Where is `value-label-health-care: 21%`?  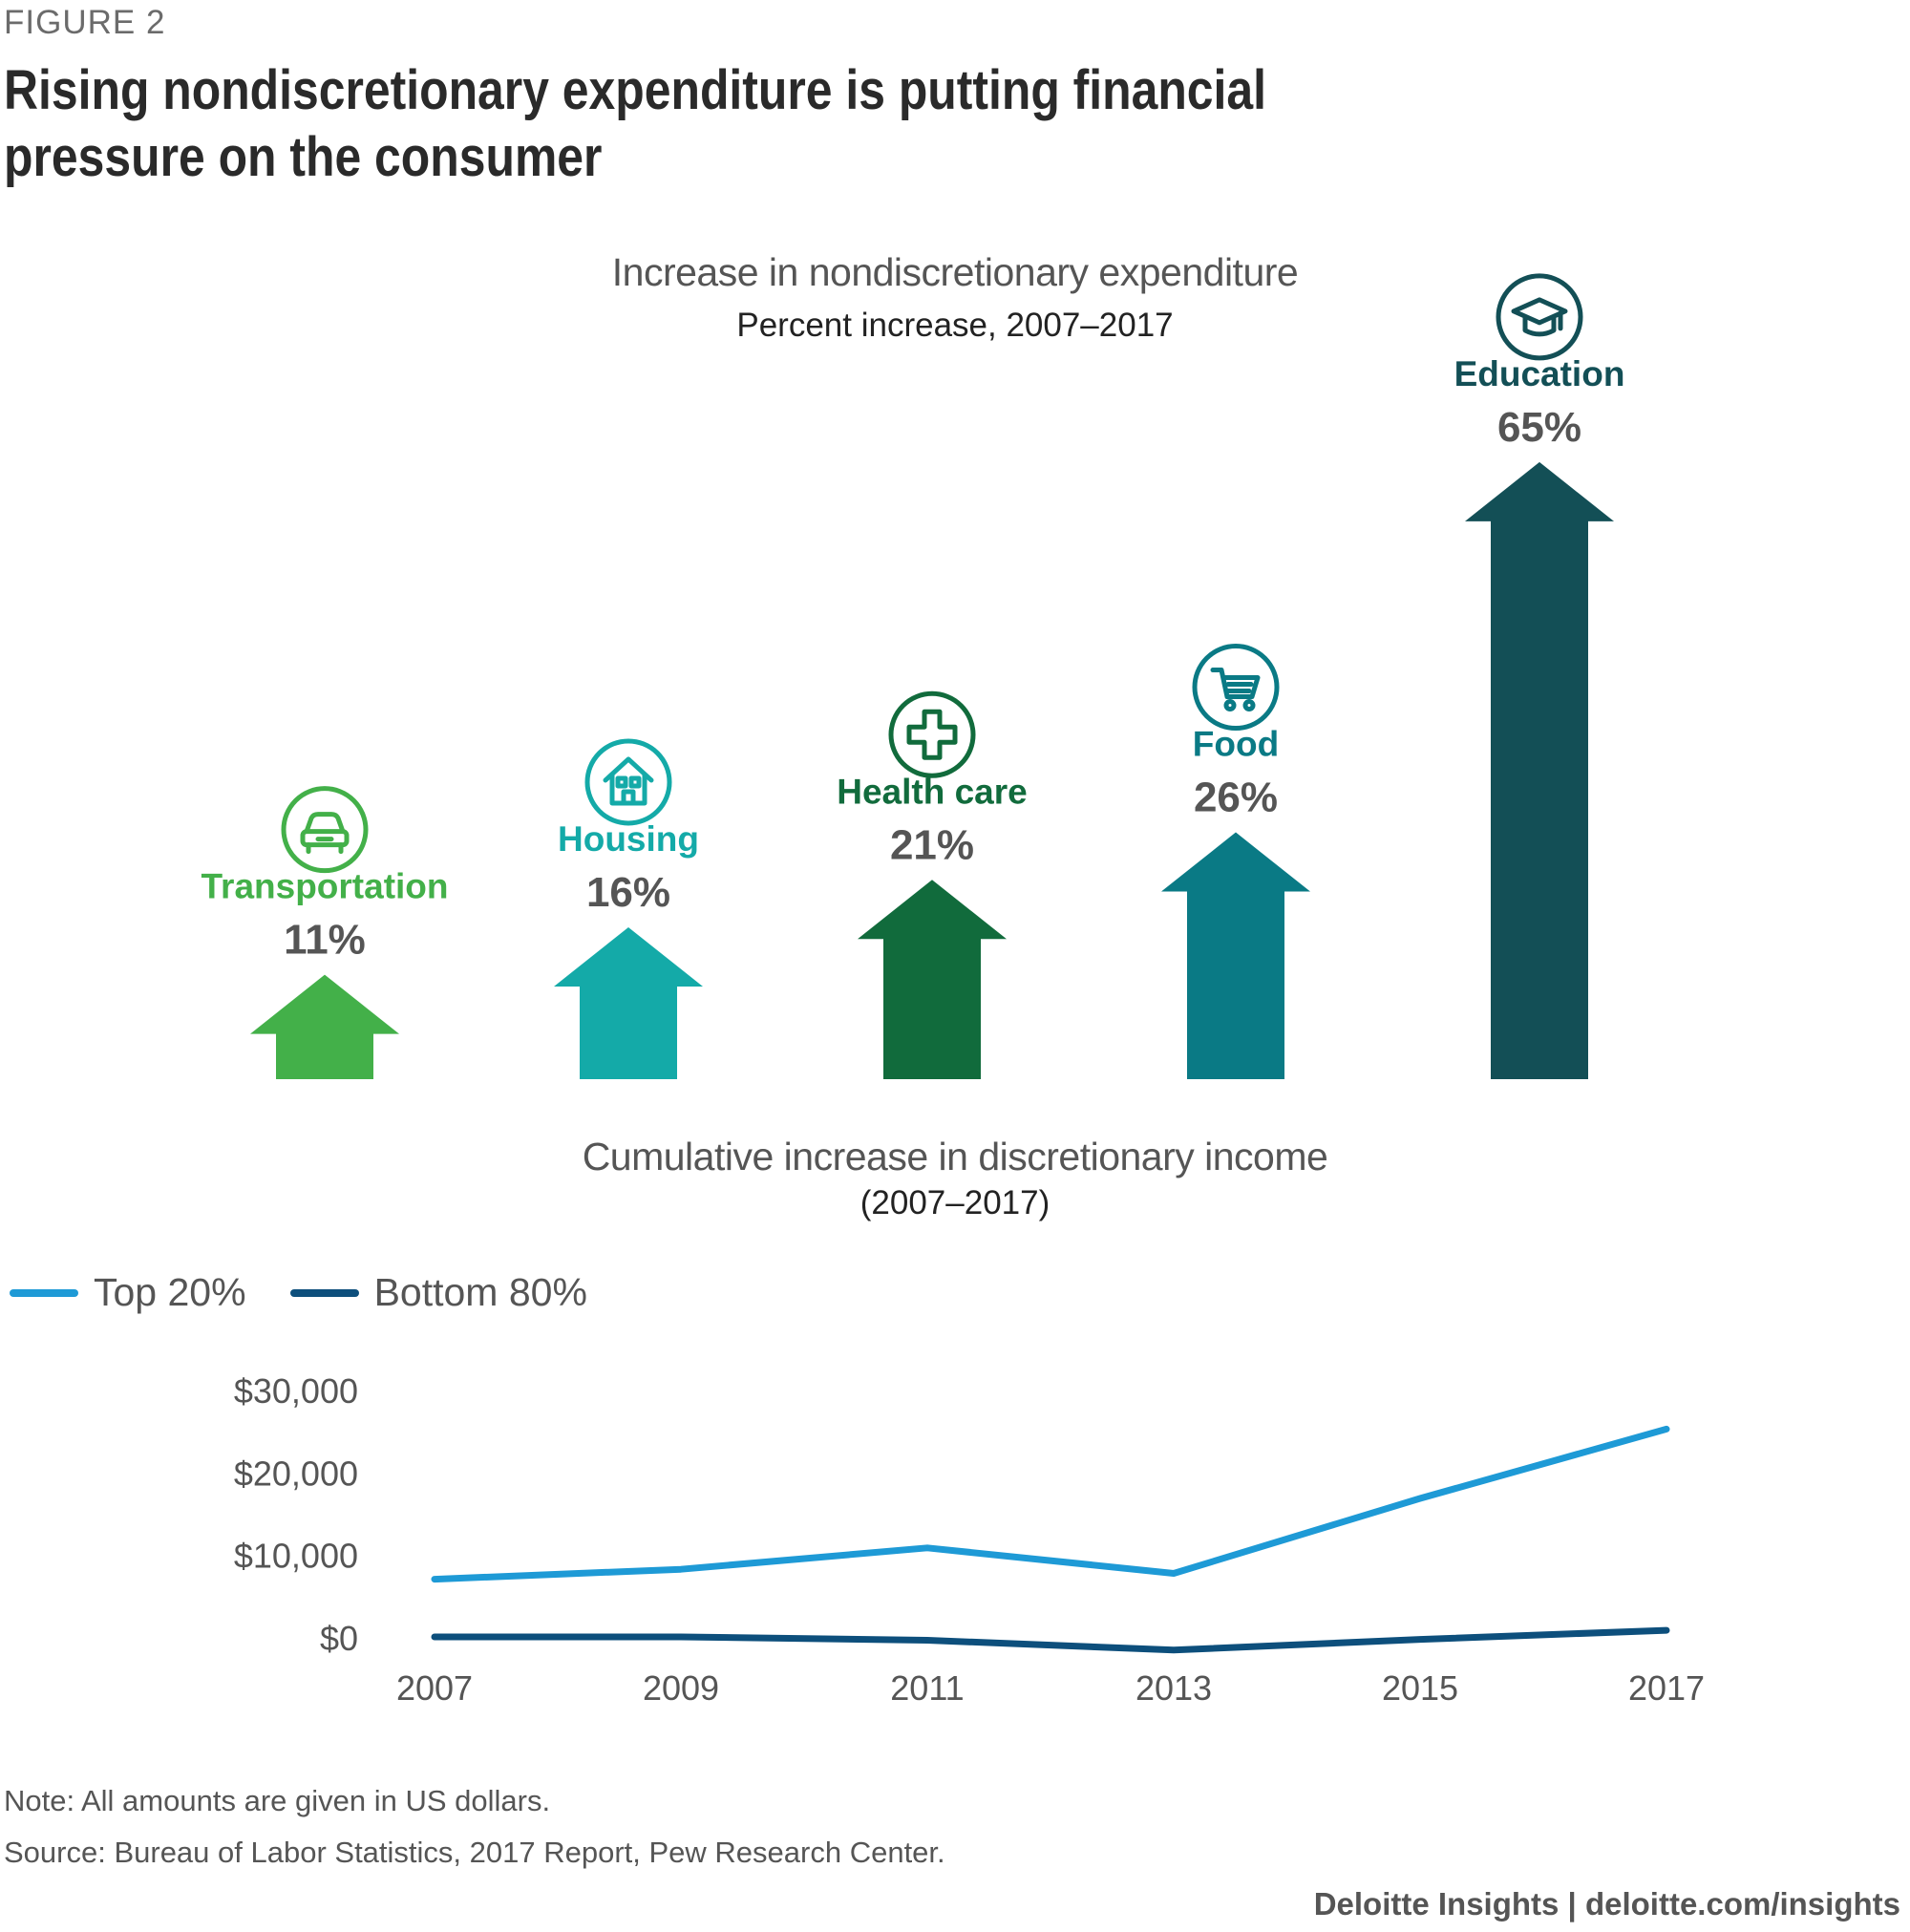 value-label-health-care: 21% is located at coordinates (932, 844).